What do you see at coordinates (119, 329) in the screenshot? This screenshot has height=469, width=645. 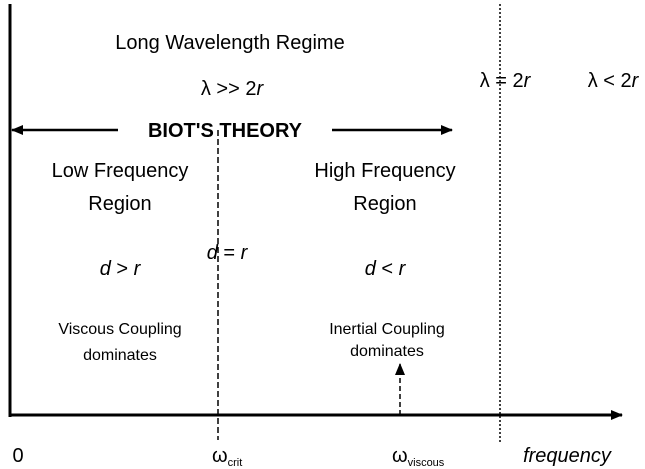 I see `coupling: Viscous Coupling` at bounding box center [119, 329].